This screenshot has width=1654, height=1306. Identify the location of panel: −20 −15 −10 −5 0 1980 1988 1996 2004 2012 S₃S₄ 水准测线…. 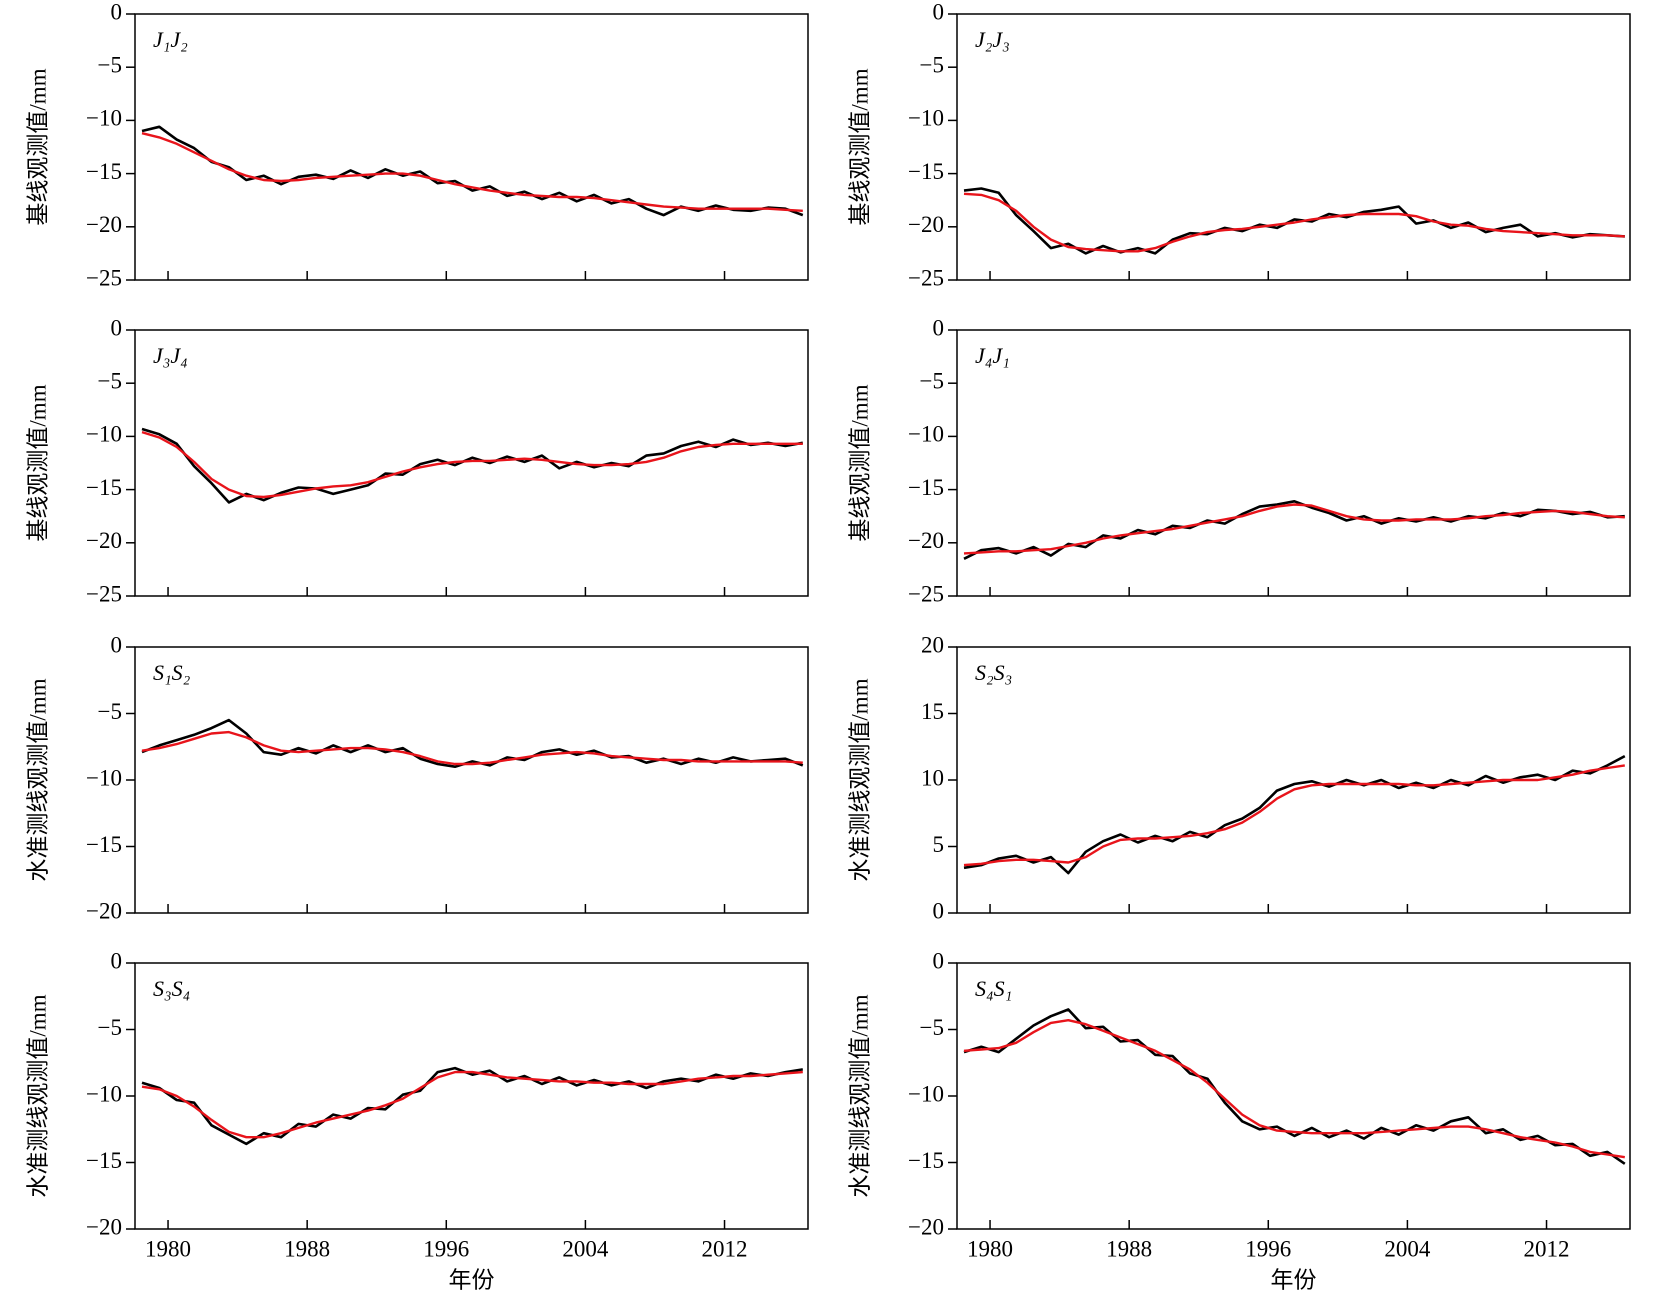
(417, 1120).